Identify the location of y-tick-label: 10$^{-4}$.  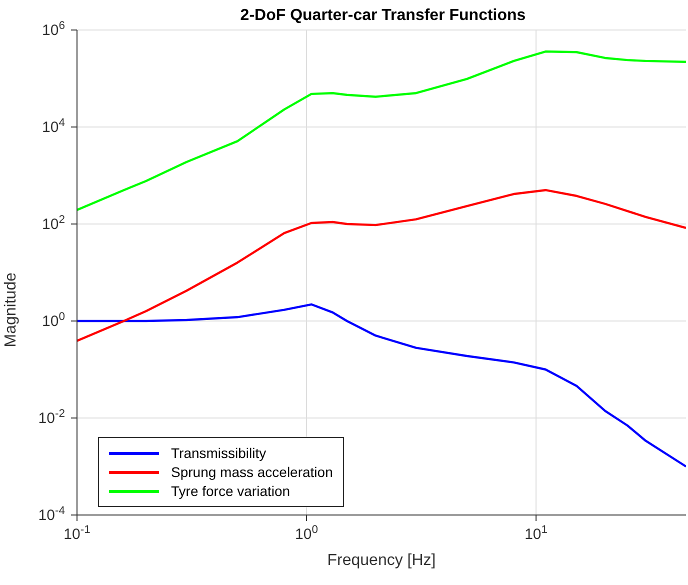
(51, 514).